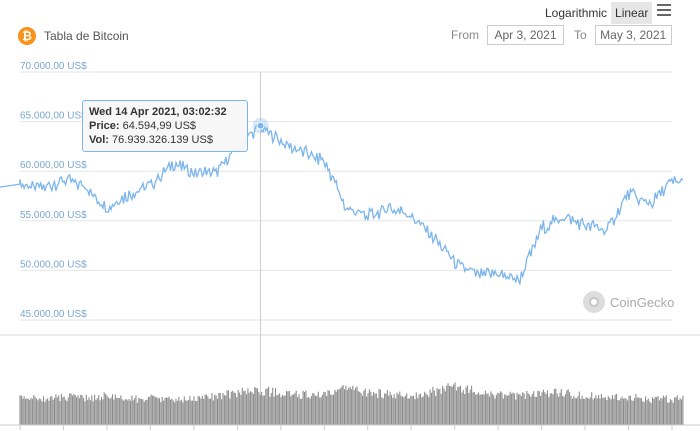 The height and width of the screenshot is (431, 700). What do you see at coordinates (260, 125) in the screenshot?
I see `highlight-marker` at bounding box center [260, 125].